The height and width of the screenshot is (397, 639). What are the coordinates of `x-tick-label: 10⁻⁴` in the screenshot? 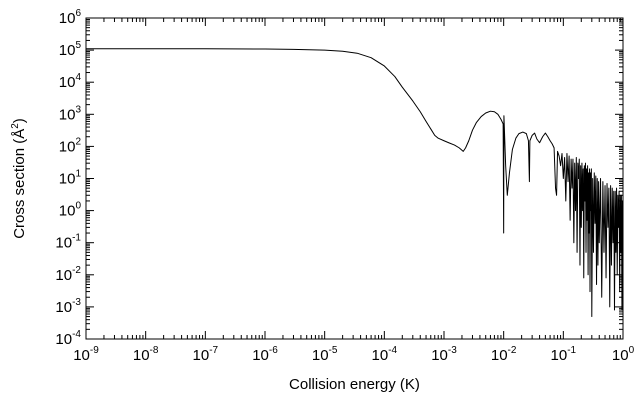 It's located at (385, 354).